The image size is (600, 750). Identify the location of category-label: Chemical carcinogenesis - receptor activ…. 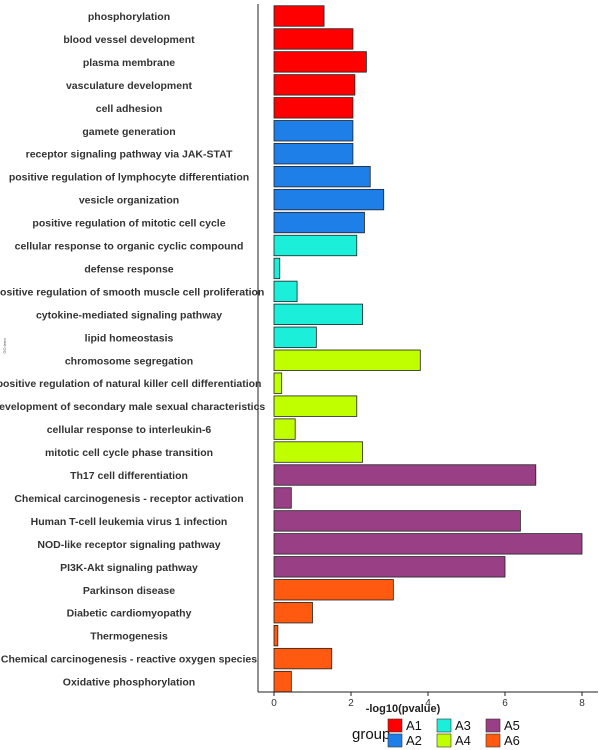
(128, 499).